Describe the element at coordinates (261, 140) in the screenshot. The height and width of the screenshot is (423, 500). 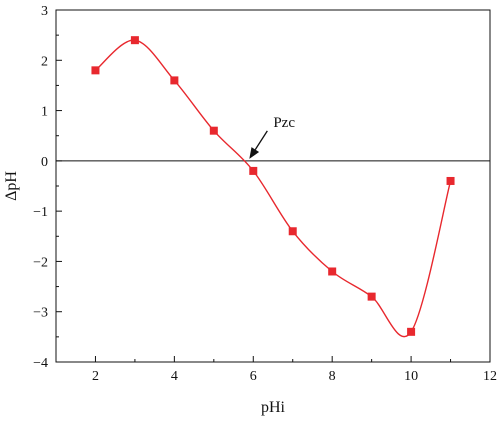
I see `pzc-arrow-line` at that location.